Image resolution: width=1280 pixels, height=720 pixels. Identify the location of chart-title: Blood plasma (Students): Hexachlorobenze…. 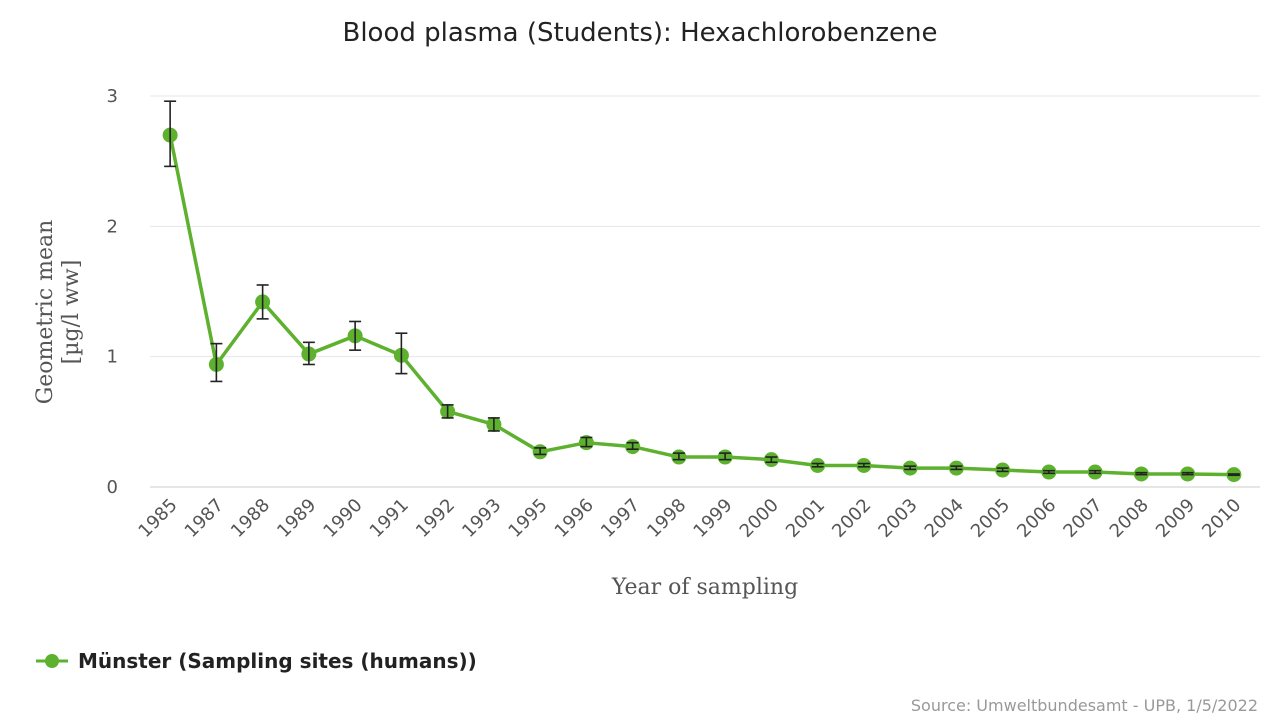
(639, 33).